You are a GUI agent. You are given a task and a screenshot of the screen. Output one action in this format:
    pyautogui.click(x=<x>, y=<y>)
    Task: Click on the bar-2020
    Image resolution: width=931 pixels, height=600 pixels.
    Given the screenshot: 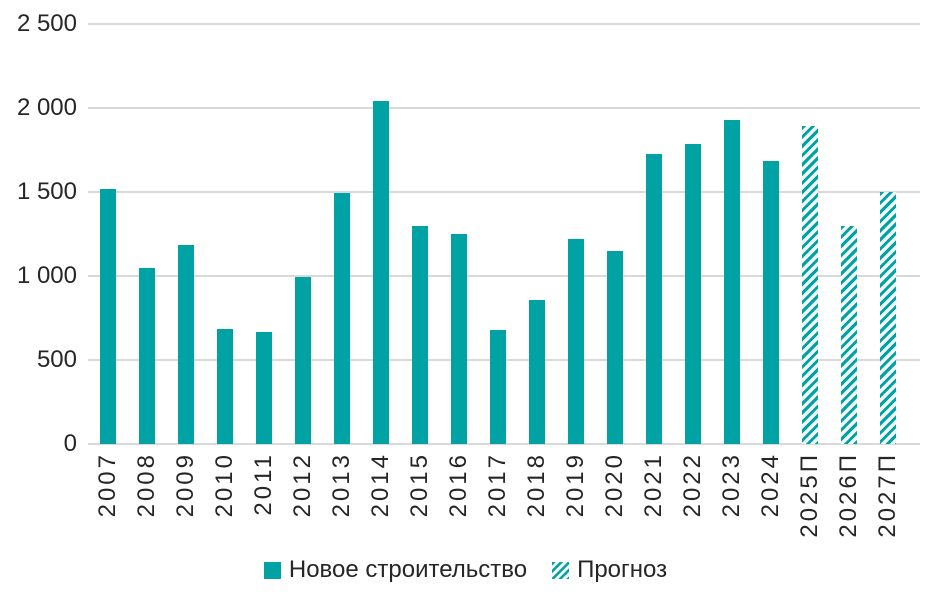 What is the action you would take?
    pyautogui.click(x=615, y=347)
    